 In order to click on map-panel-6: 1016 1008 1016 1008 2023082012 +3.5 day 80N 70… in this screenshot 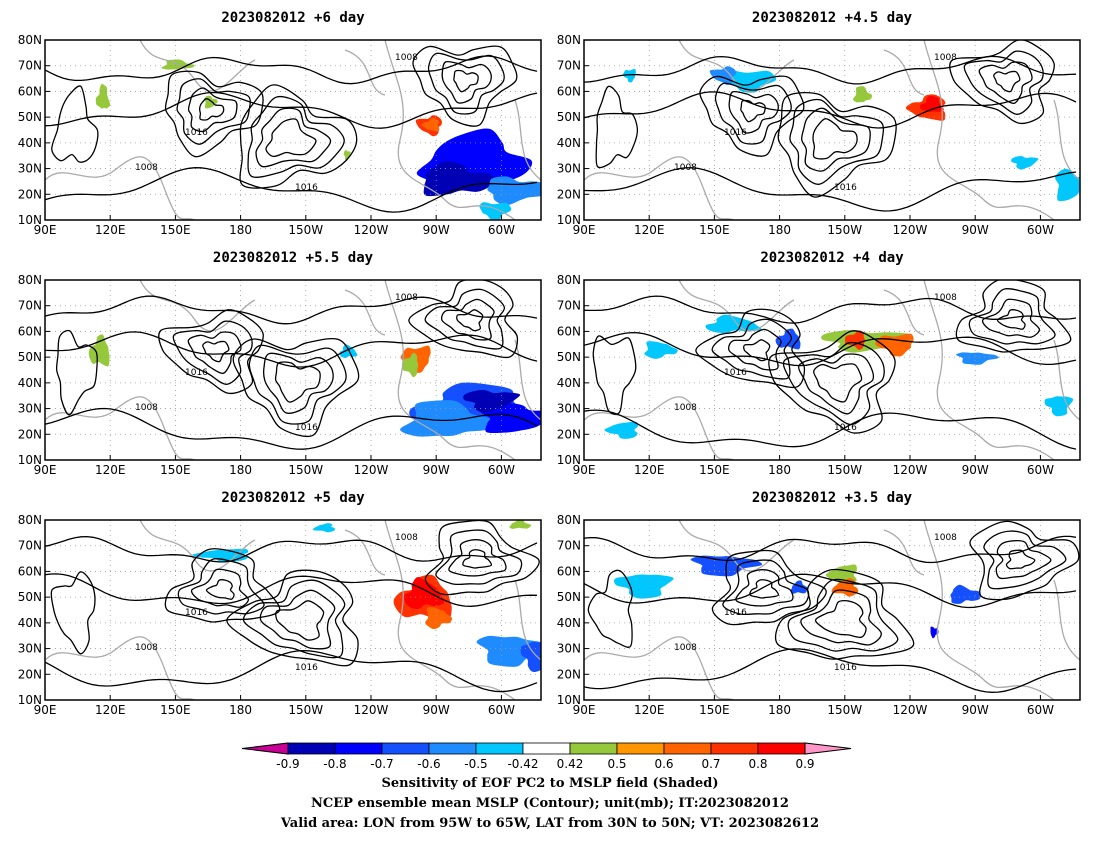, I will do `click(819, 603)`.